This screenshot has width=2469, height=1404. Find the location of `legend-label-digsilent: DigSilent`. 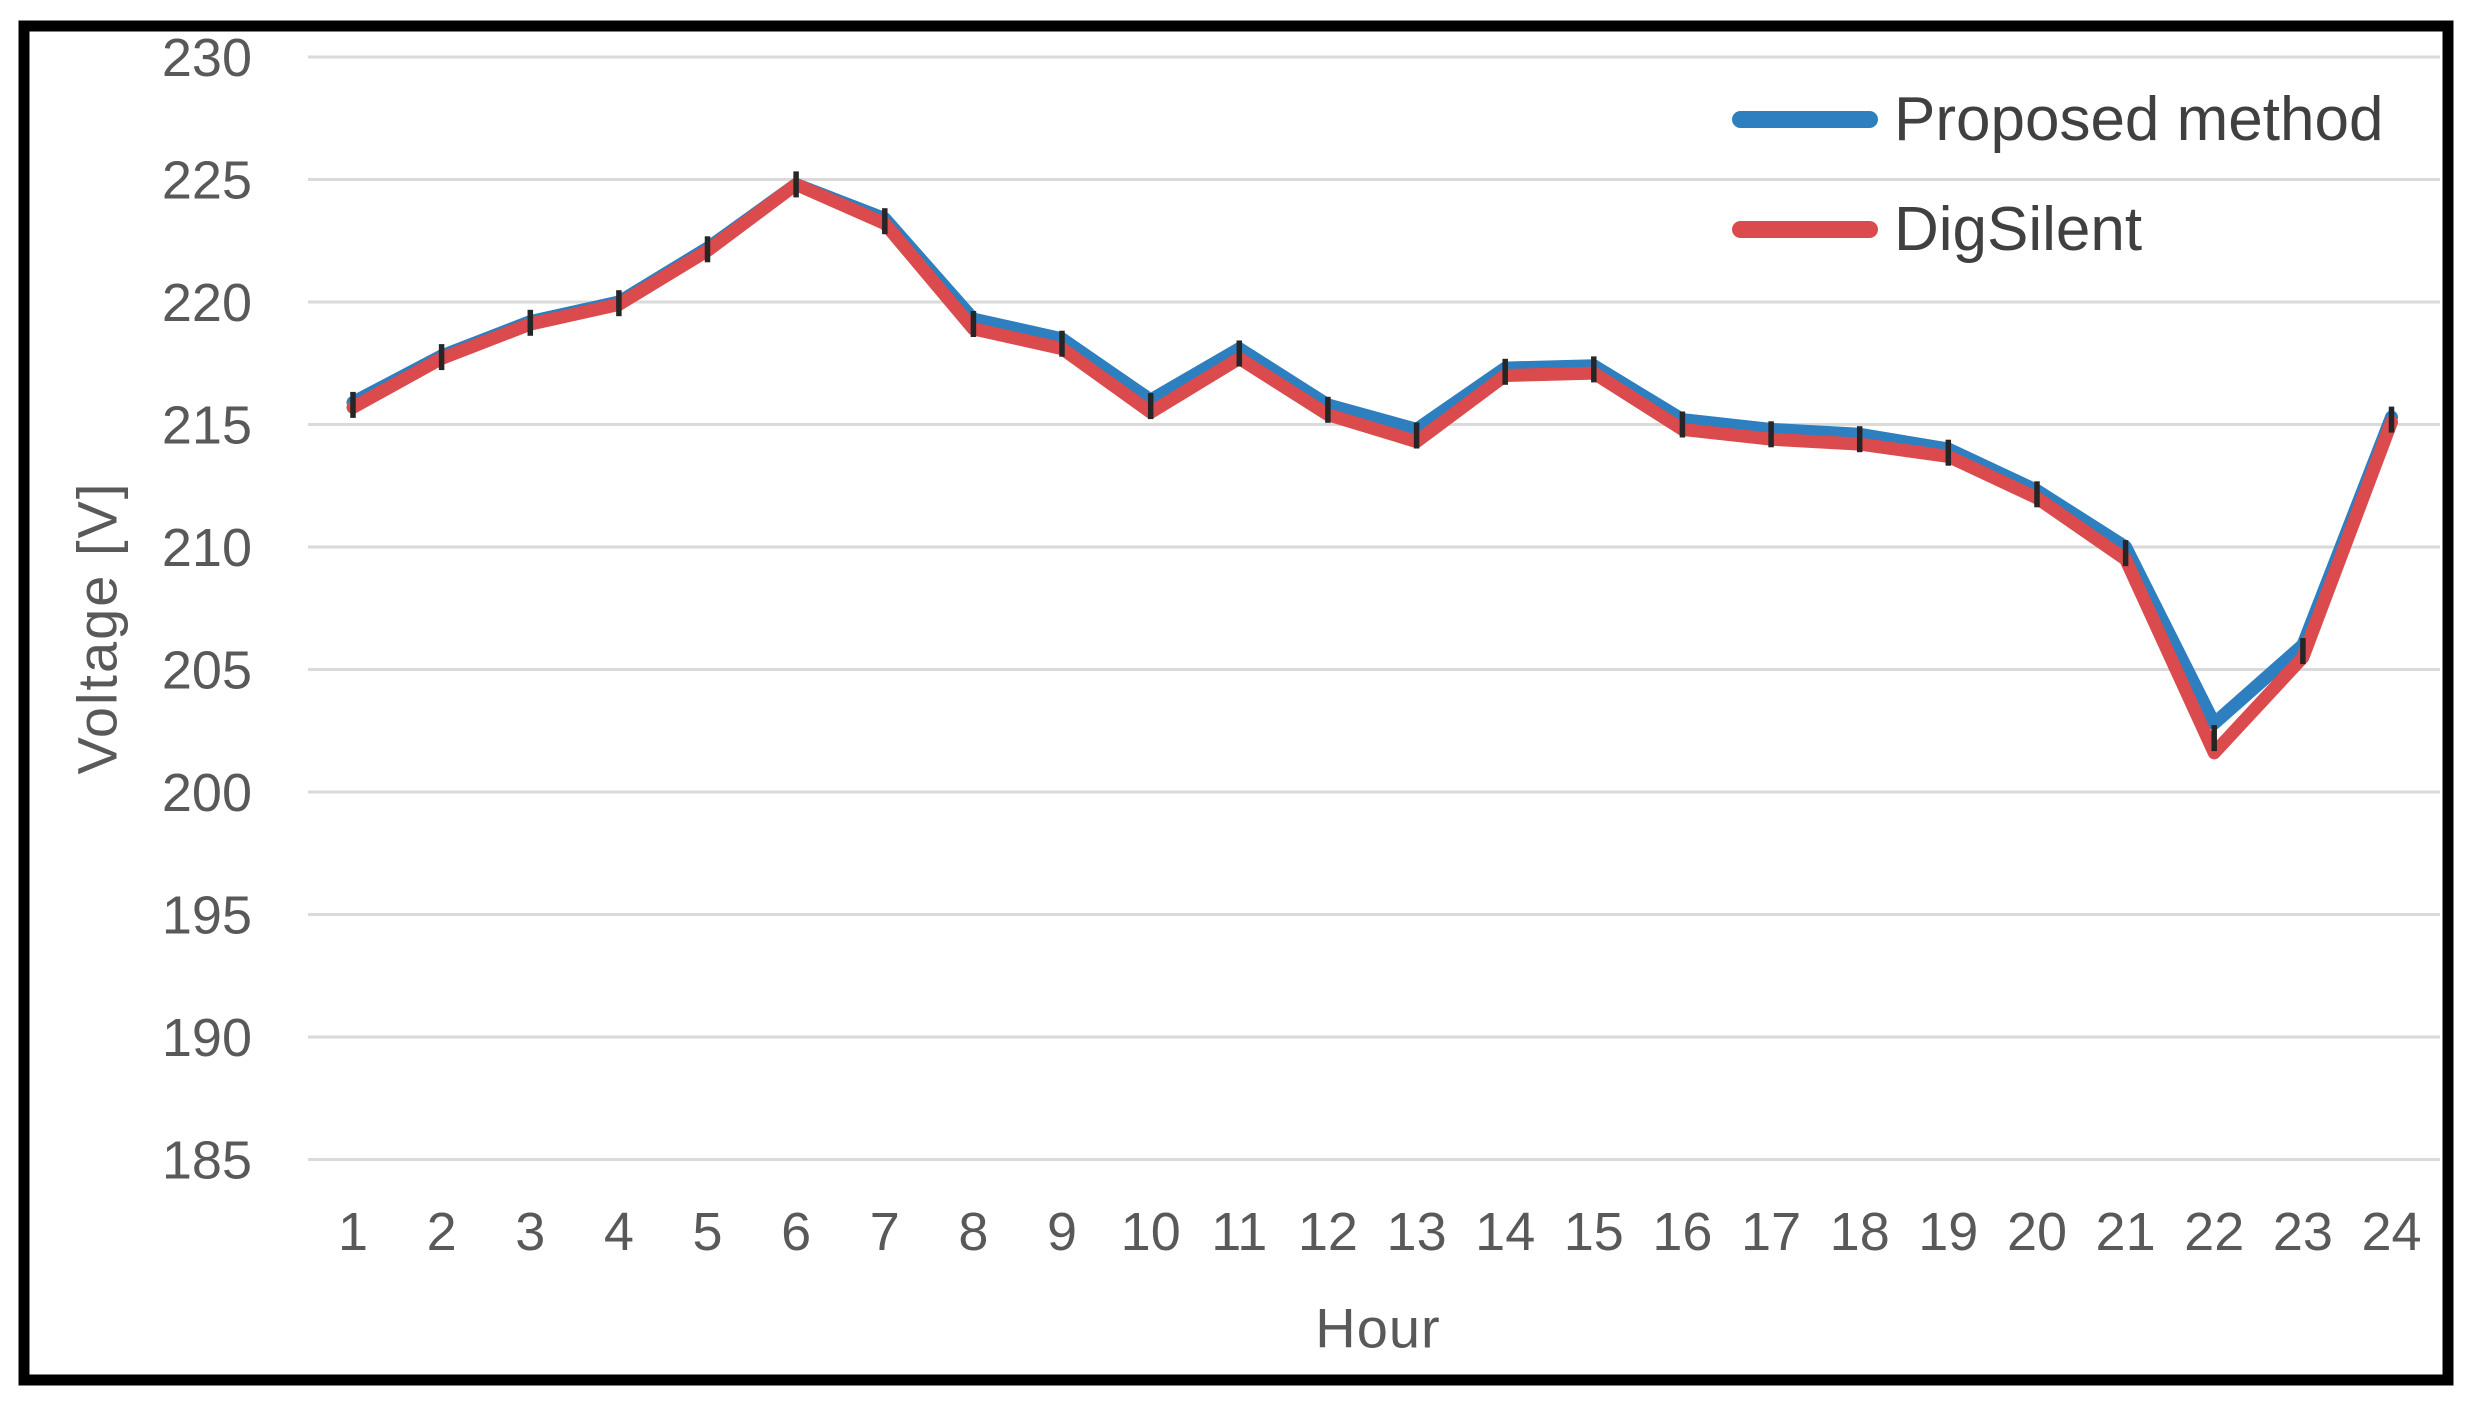

legend-label-digsilent: DigSilent is located at coordinates (2018, 229).